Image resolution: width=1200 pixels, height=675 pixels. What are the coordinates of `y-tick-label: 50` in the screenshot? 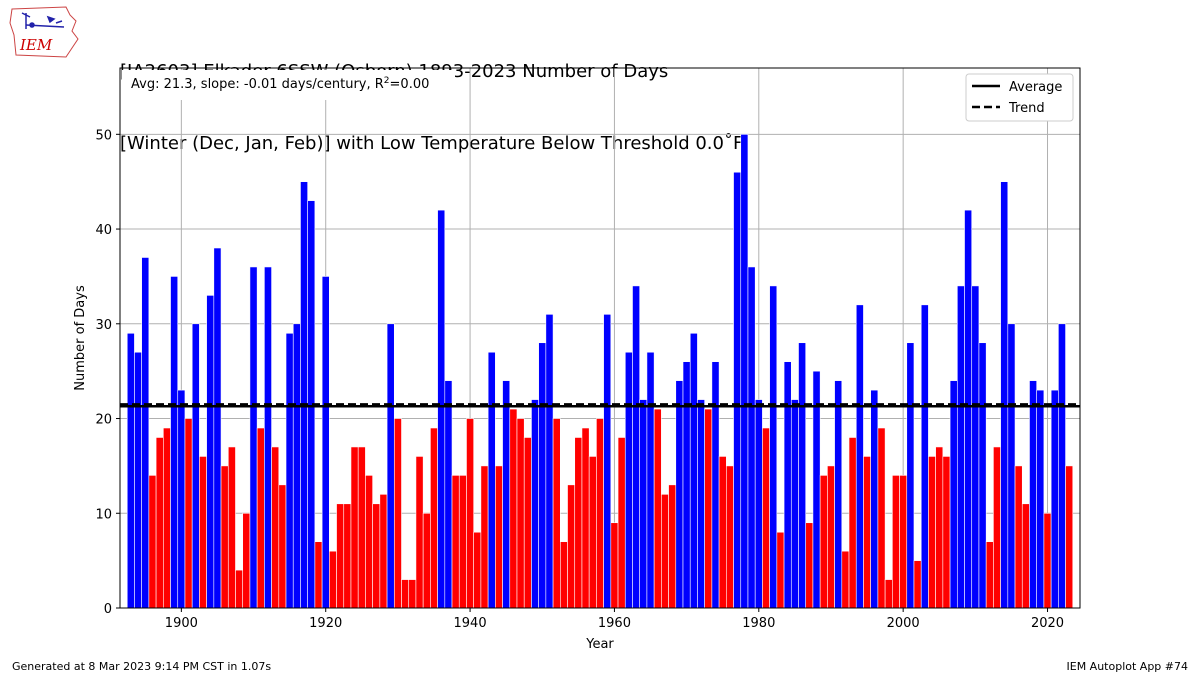 It's located at (103, 135).